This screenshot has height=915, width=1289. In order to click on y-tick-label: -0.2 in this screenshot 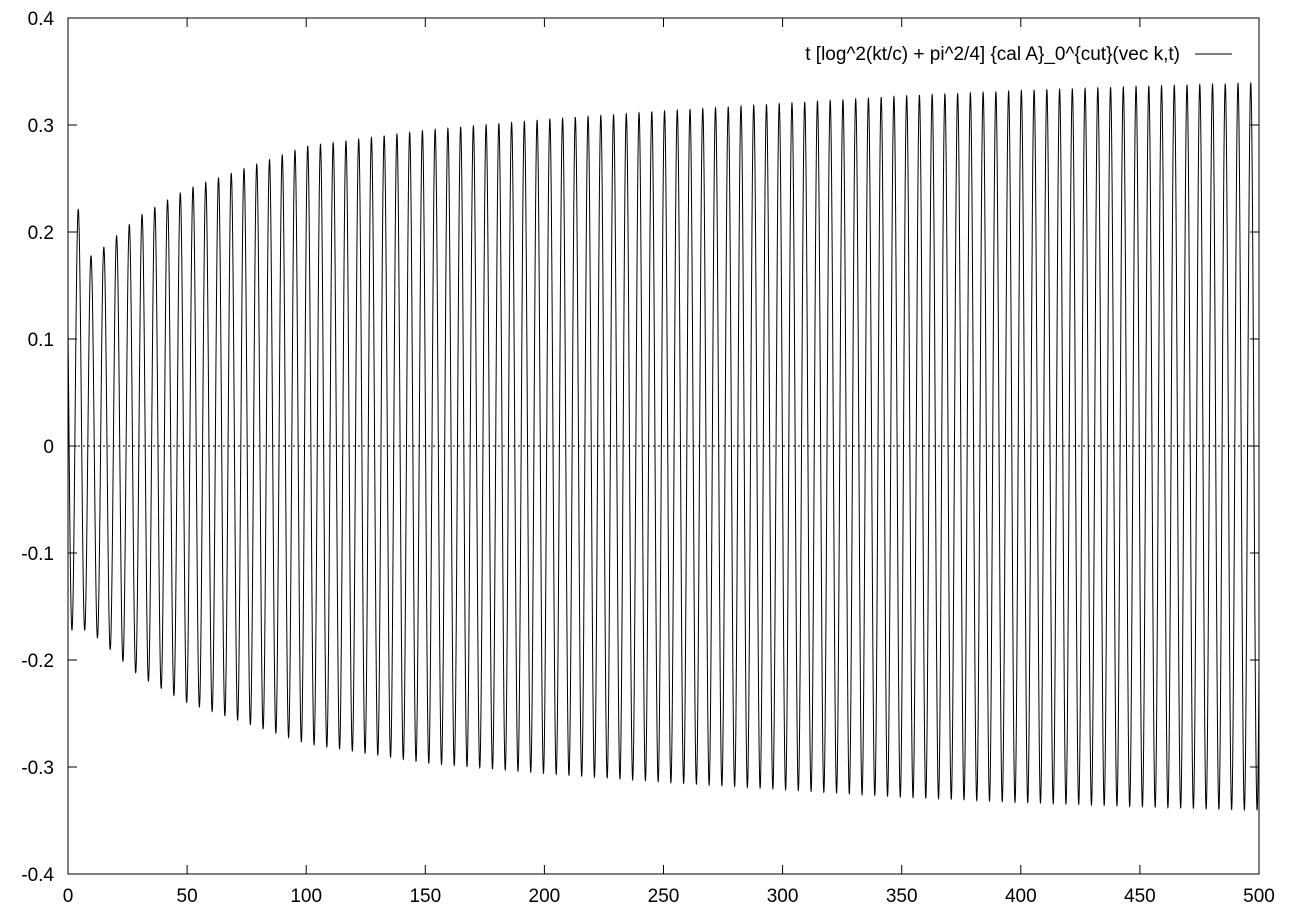, I will do `click(37, 661)`.